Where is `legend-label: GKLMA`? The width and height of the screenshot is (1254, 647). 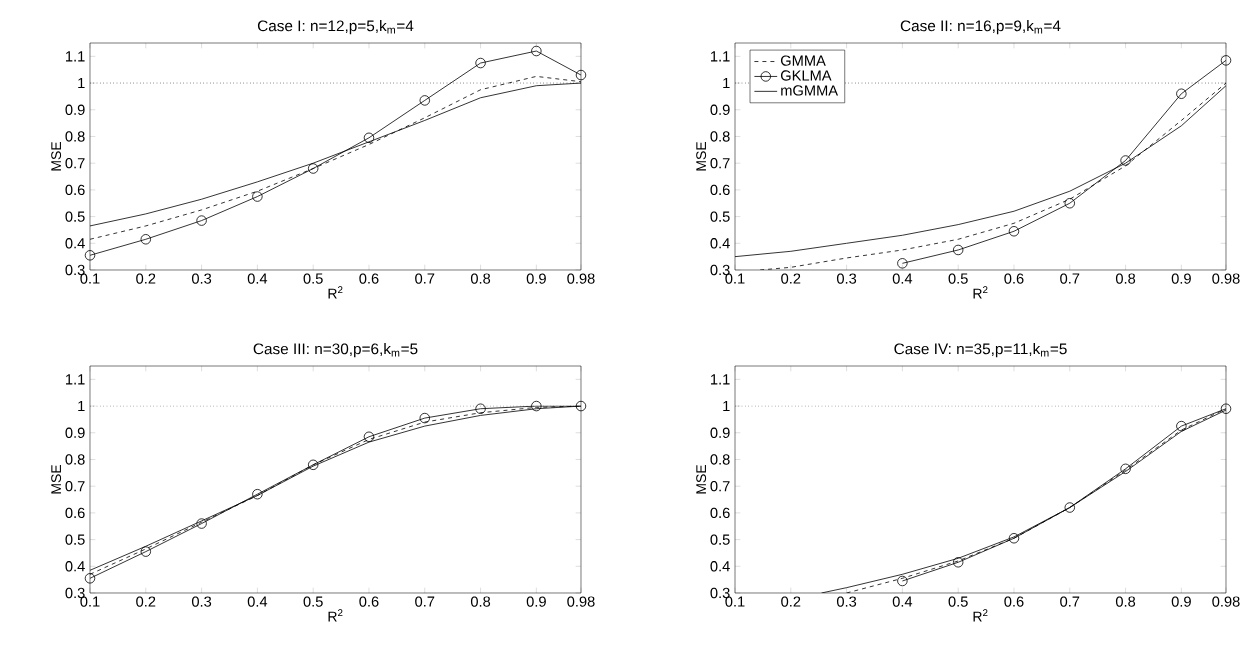
legend-label: GKLMA is located at coordinates (806, 75).